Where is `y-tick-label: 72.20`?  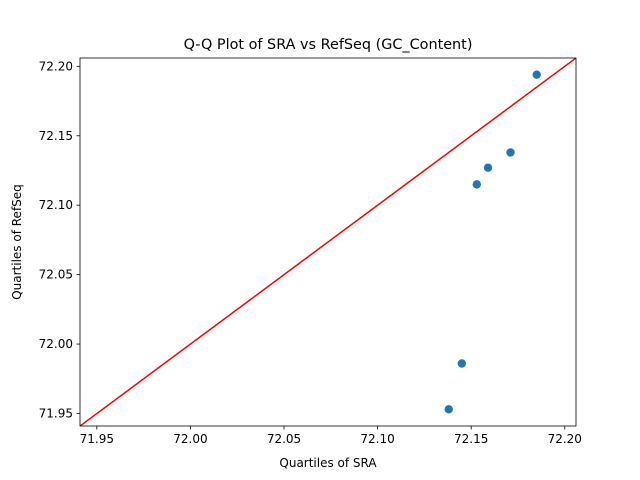
y-tick-label: 72.20 is located at coordinates (56, 66).